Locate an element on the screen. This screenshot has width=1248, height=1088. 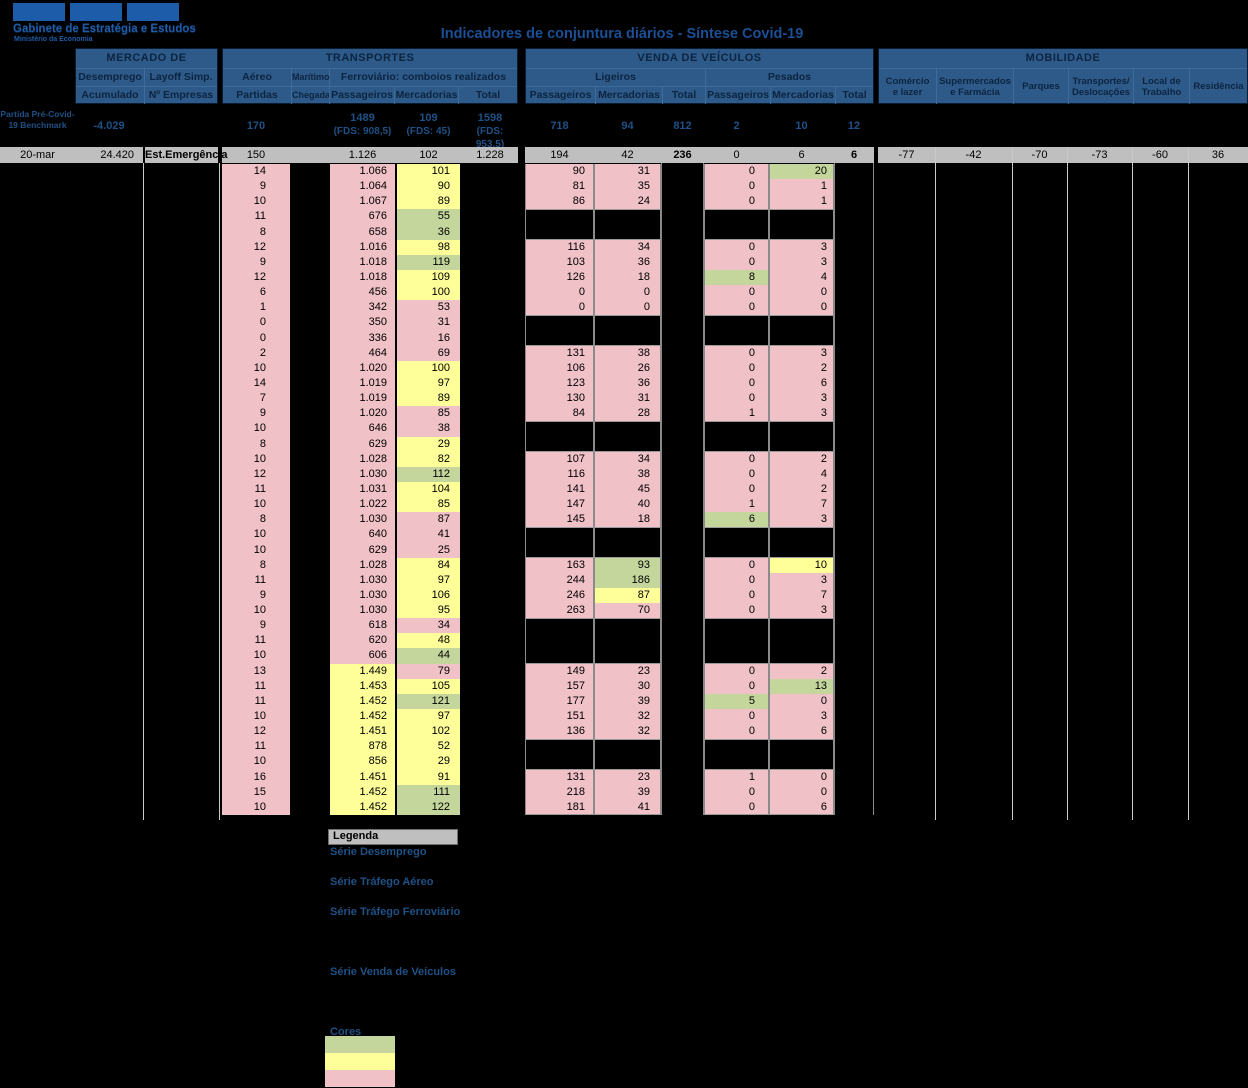
cell-comboios-passageiros: 606 is located at coordinates (362, 656).